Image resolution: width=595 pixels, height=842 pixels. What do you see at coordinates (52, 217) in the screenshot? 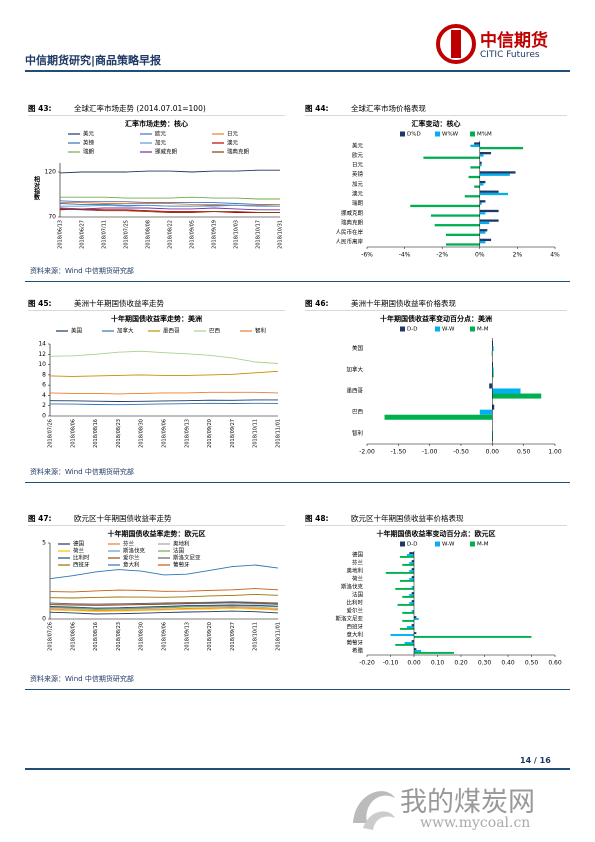
I see `y-tick-label: 70` at bounding box center [52, 217].